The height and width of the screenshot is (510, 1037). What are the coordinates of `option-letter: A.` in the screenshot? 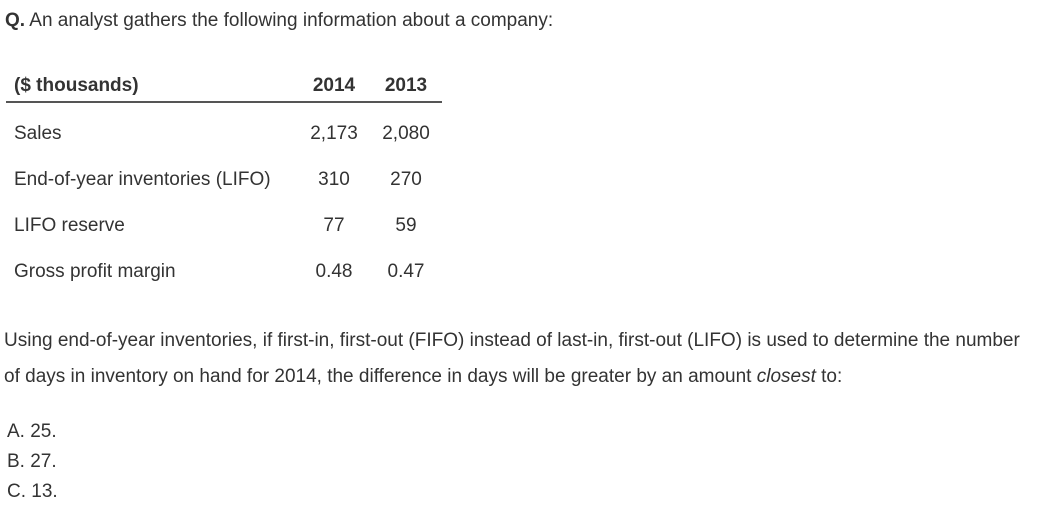 It's located at (16, 431).